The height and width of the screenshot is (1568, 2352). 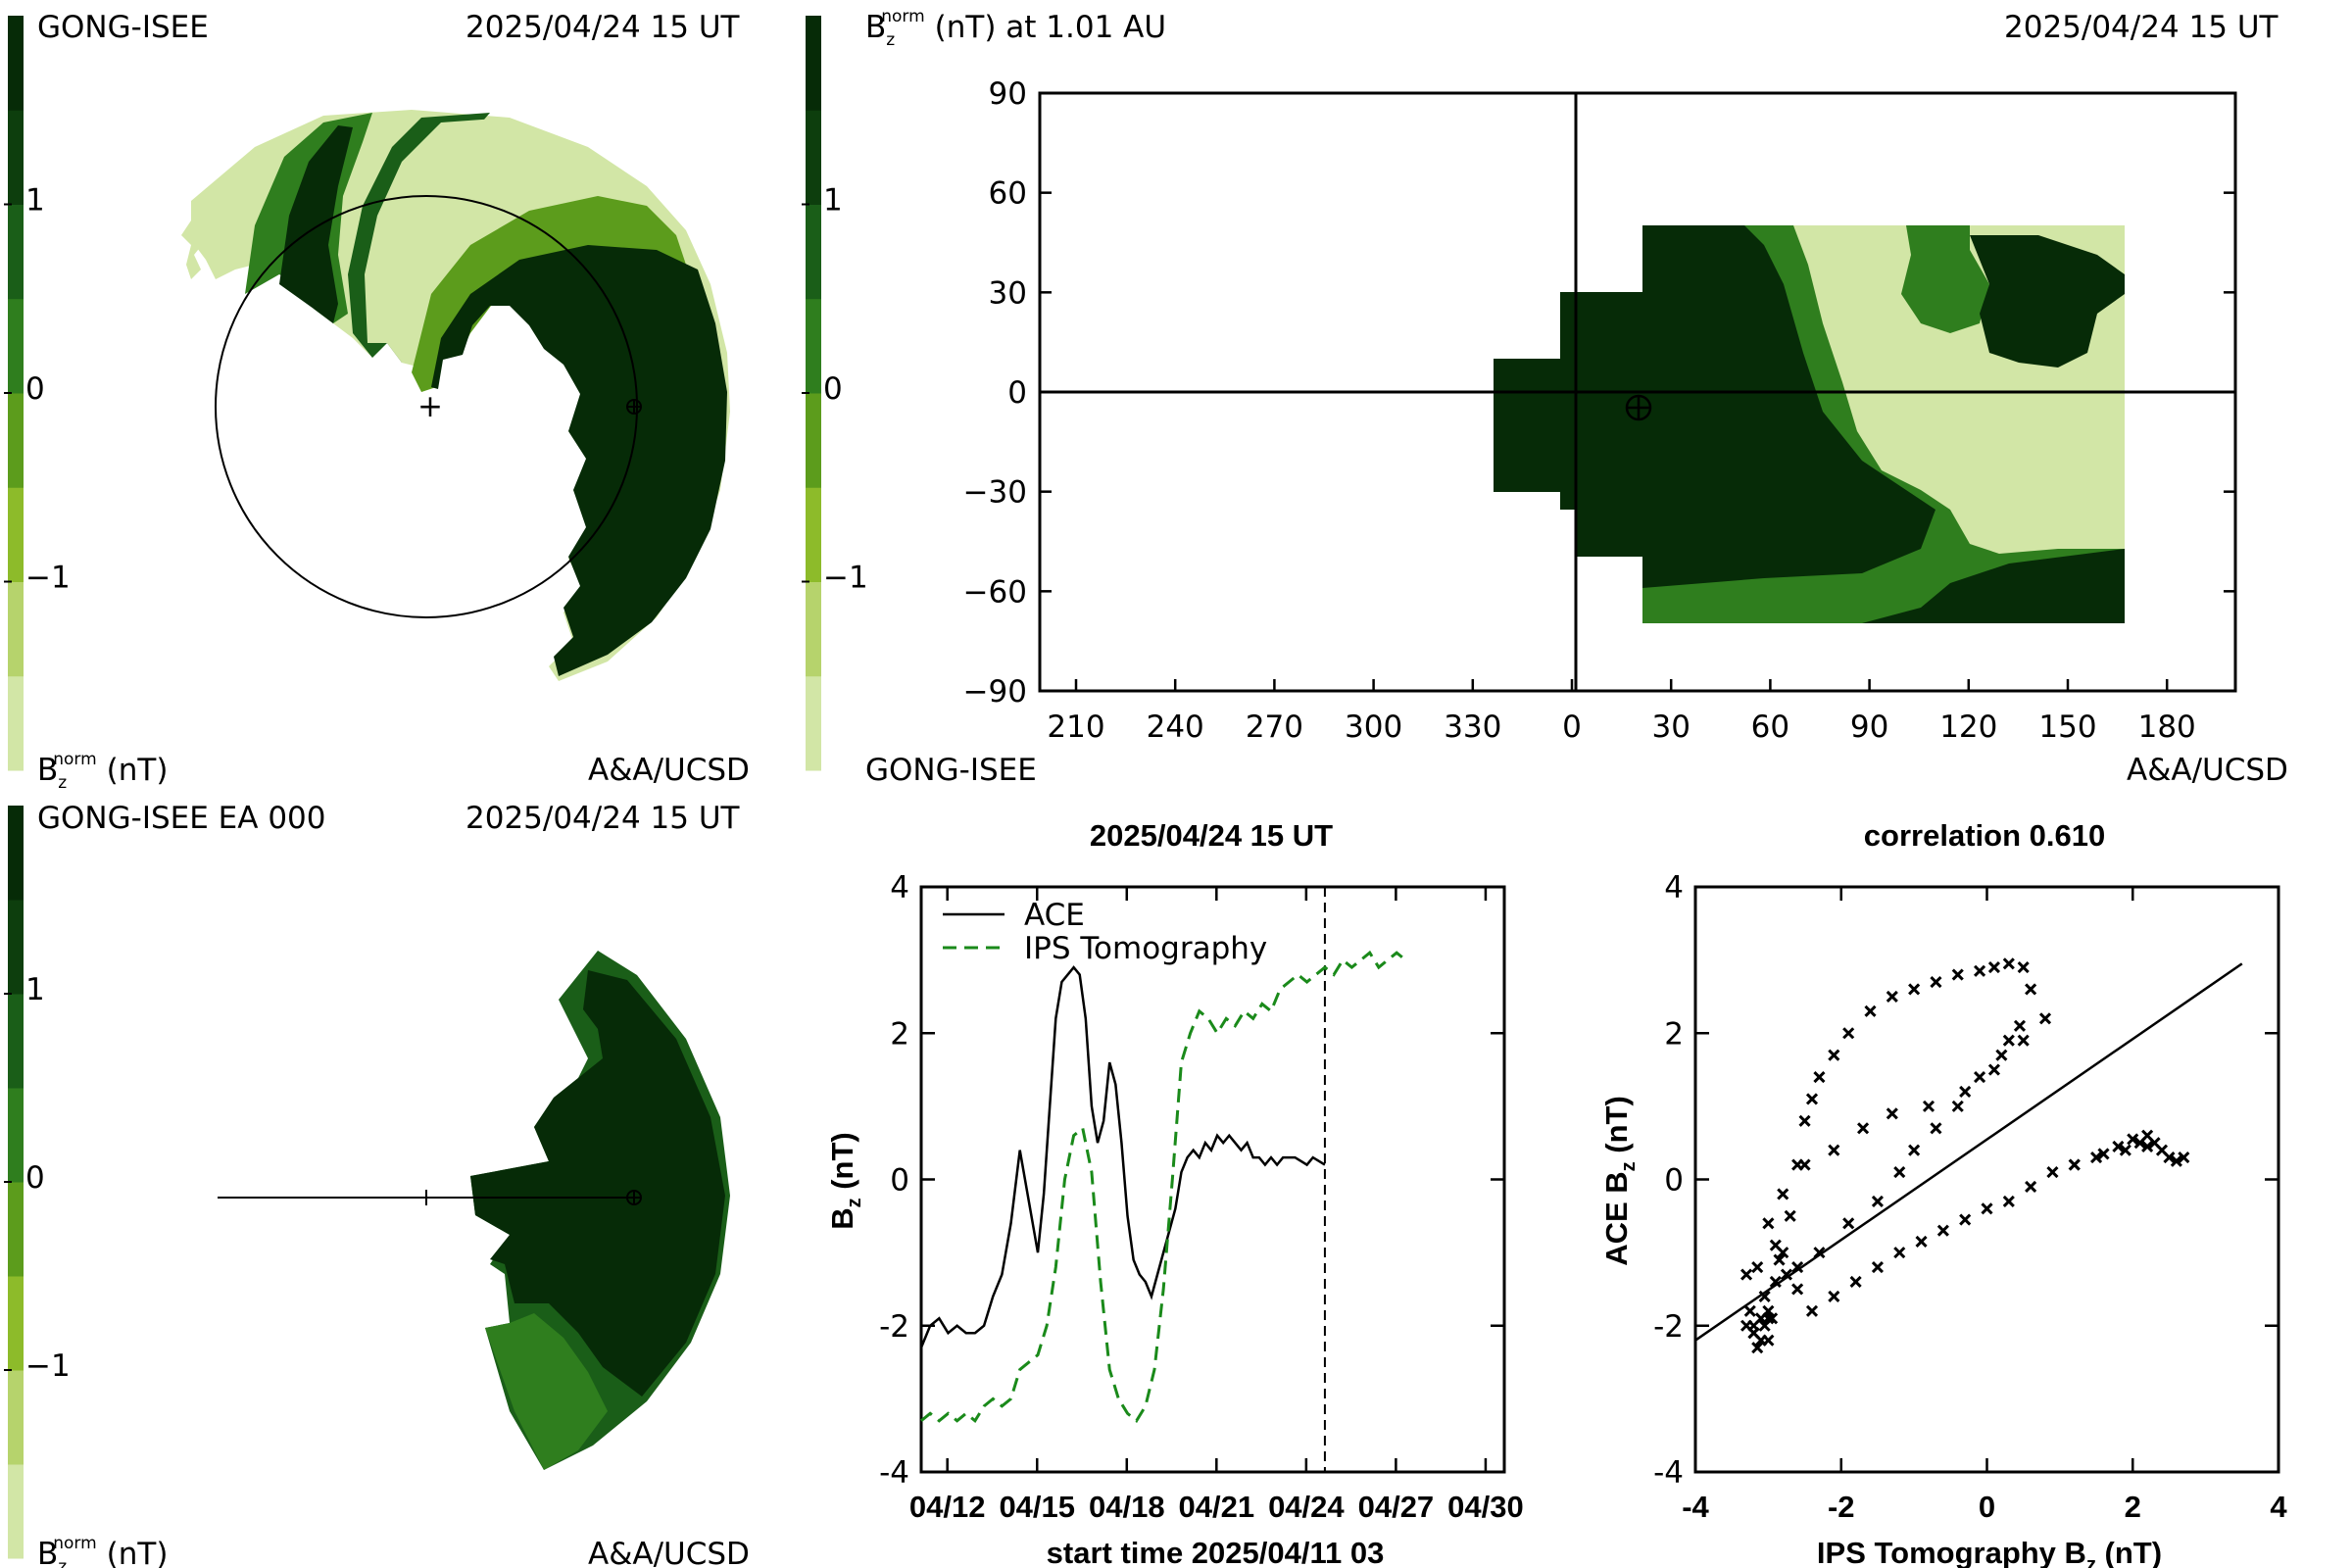 I want to click on tr-ytick-label: 90, so click(x=1008, y=94).